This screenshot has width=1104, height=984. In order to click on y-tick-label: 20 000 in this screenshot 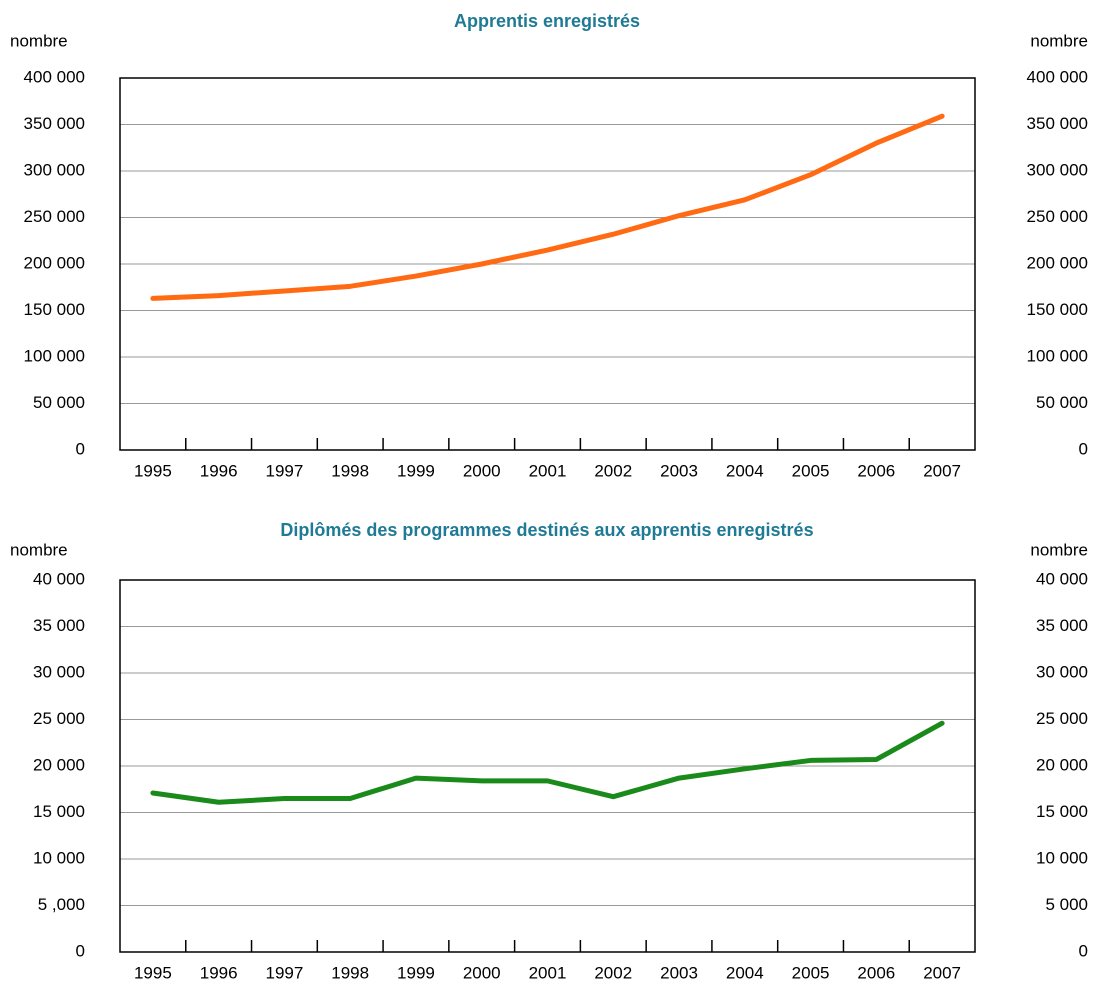, I will do `click(59, 764)`.